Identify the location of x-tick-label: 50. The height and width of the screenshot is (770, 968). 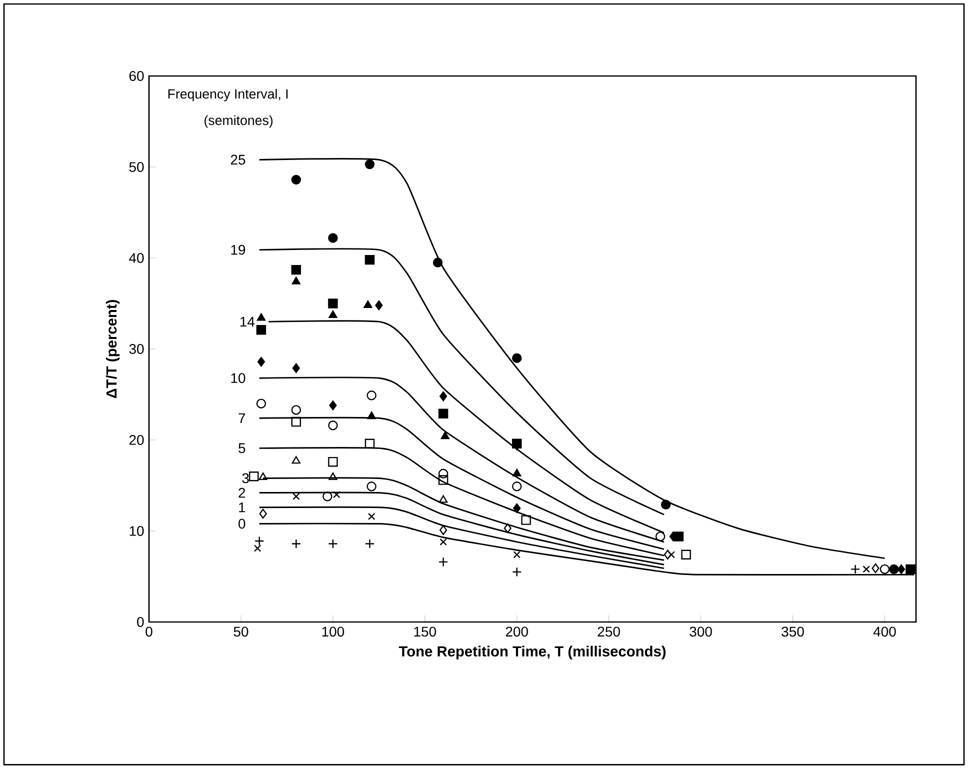
(241, 631).